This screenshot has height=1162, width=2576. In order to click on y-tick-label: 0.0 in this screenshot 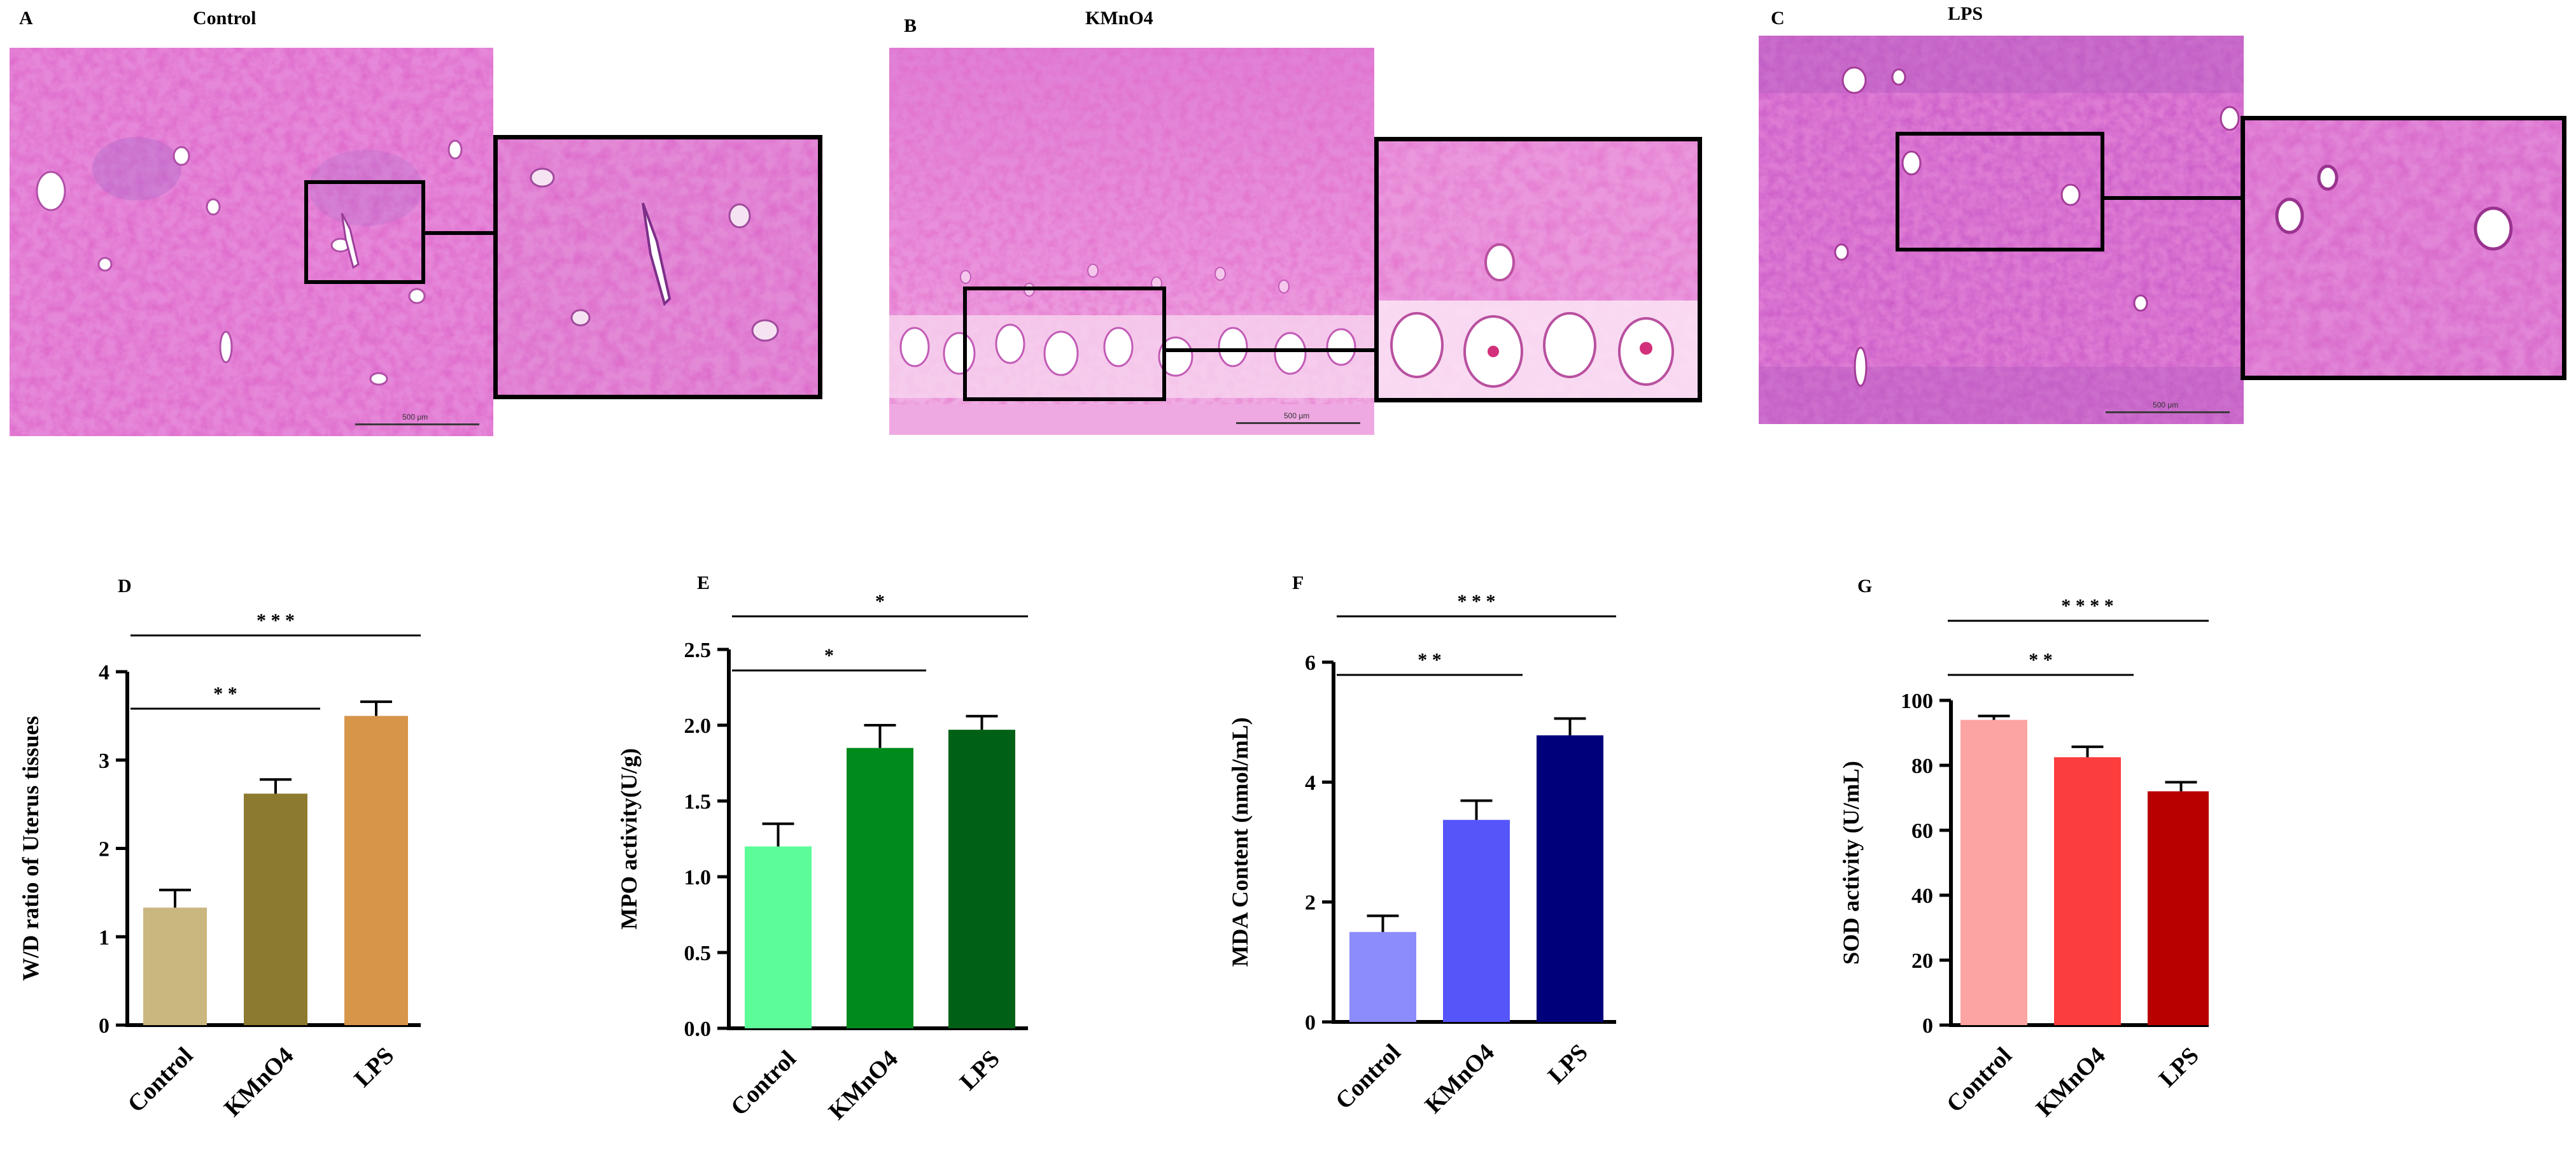, I will do `click(698, 1029)`.